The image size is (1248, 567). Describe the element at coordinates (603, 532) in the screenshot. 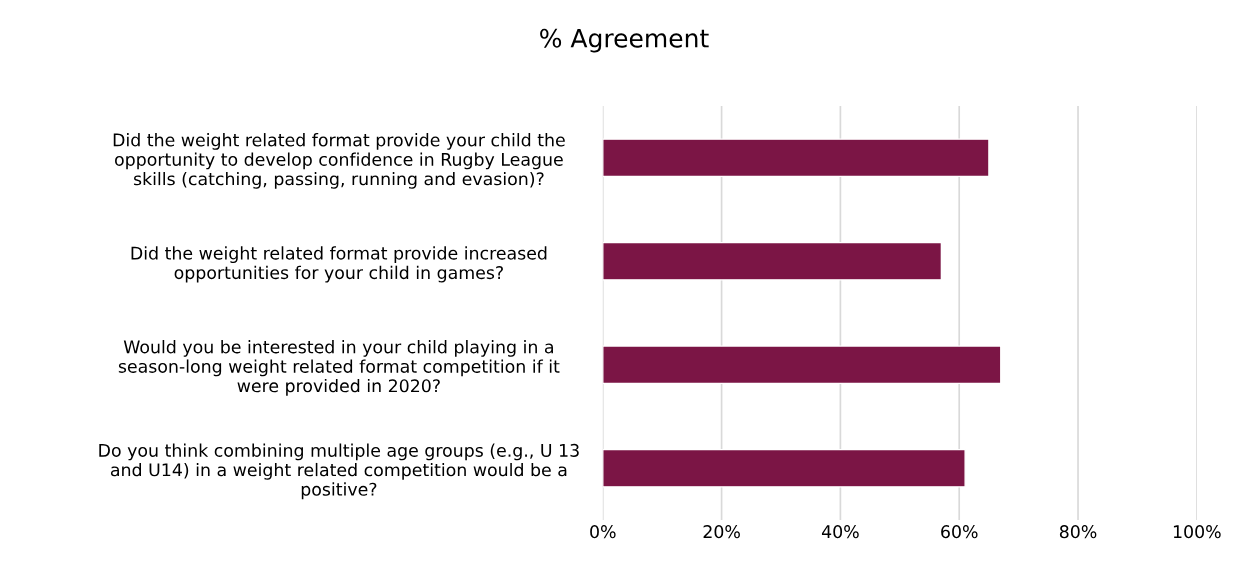

I see `x-tick-label: 0%` at that location.